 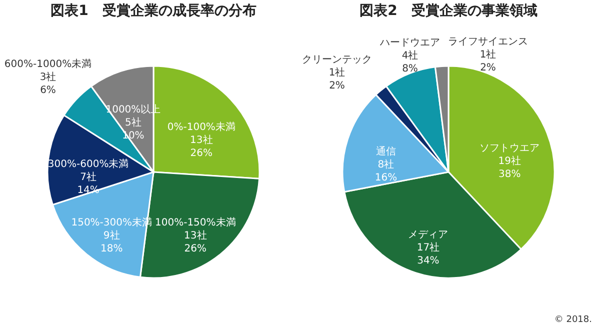 What do you see at coordinates (201, 127) in the screenshot?
I see `slice-label: 0%-100%未満` at bounding box center [201, 127].